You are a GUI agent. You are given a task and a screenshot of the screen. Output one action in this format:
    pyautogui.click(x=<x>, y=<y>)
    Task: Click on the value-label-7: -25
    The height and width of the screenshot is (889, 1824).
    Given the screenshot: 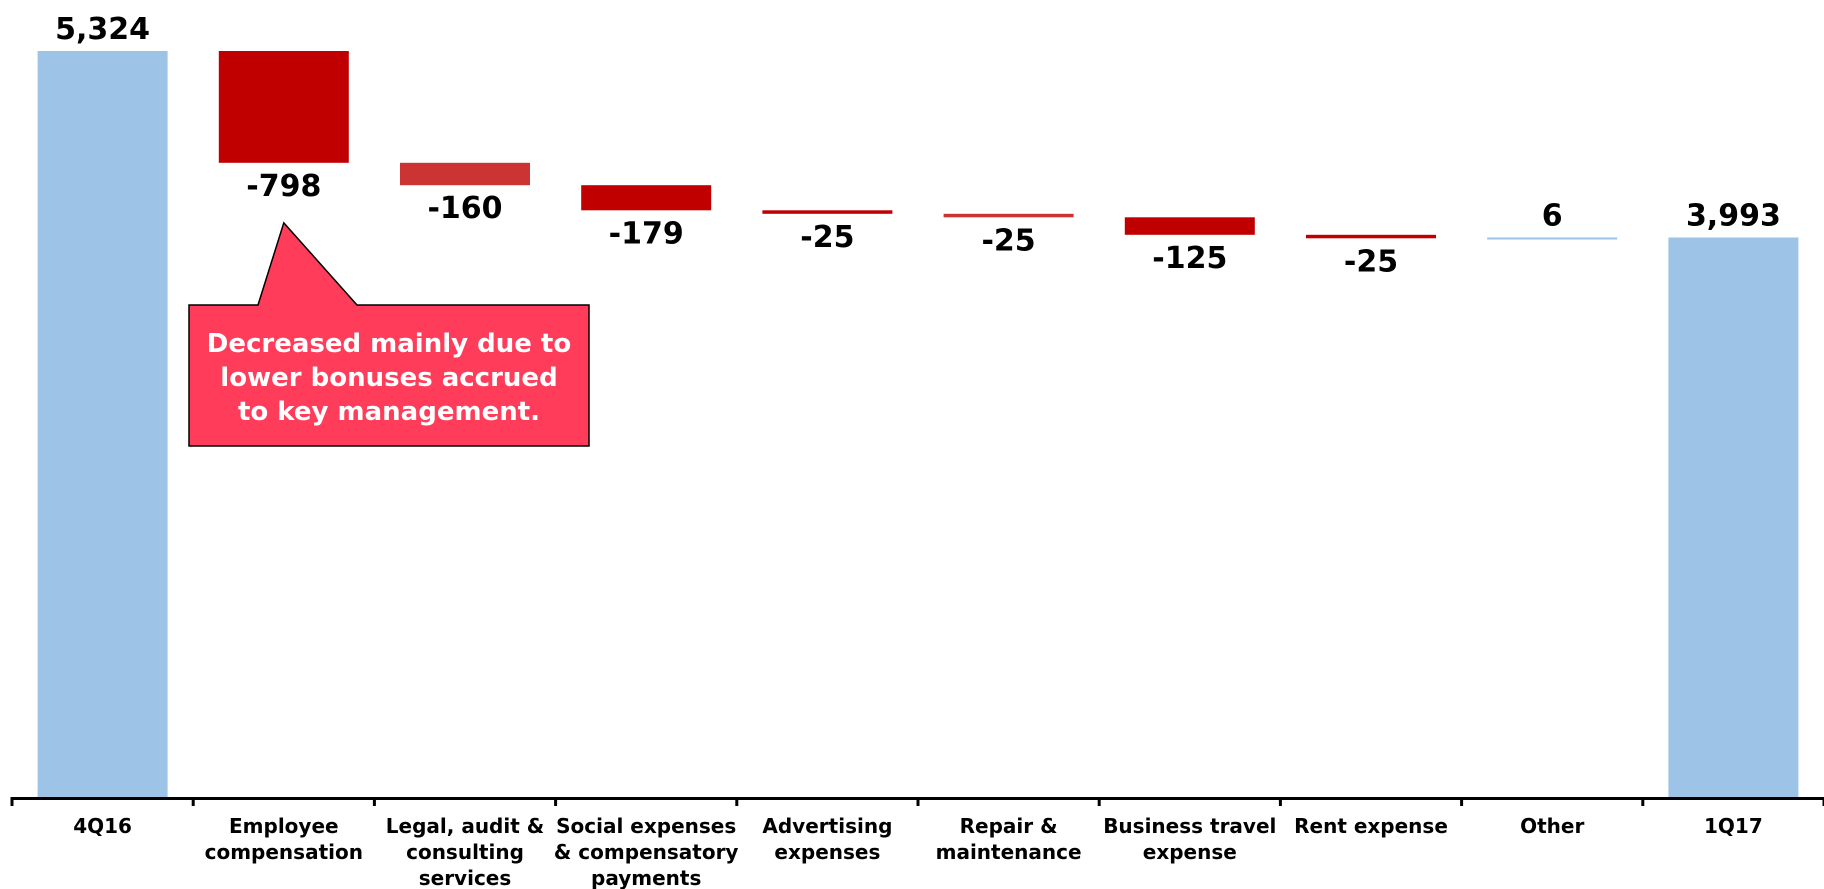 What is the action you would take?
    pyautogui.click(x=1371, y=261)
    